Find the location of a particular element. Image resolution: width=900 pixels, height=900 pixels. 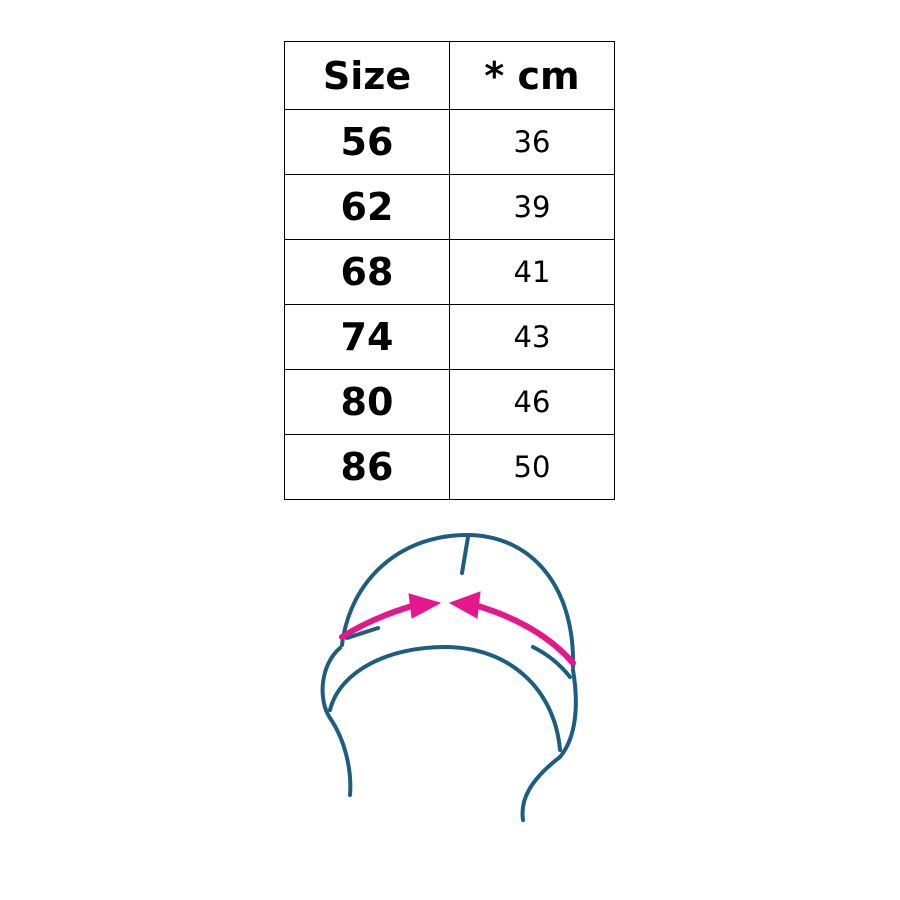

brim-line-right is located at coordinates (551, 662).